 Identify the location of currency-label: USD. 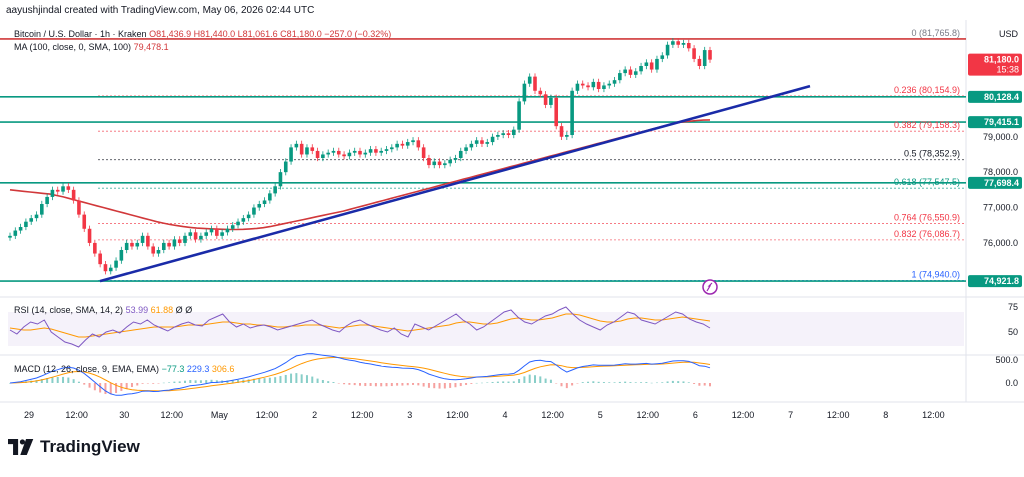
(1008, 34).